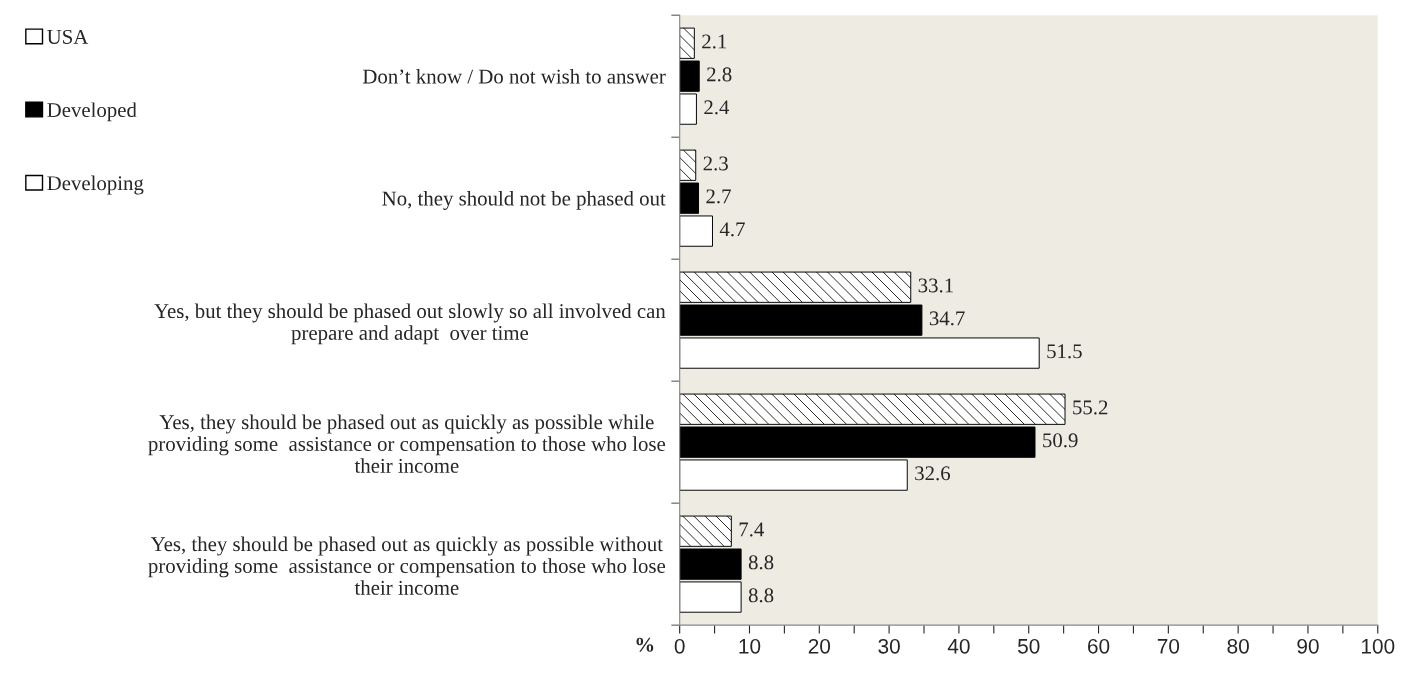  What do you see at coordinates (732, 229) in the screenshot?
I see `data-label: 4.7` at bounding box center [732, 229].